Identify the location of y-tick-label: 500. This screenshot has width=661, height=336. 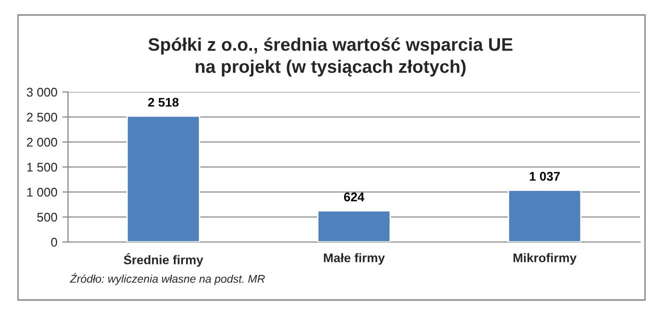
(47, 217).